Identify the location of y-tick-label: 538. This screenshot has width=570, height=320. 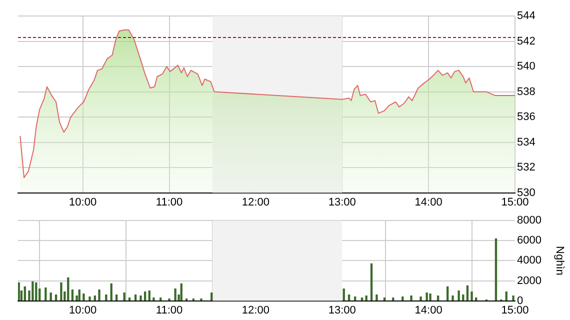
(526, 92).